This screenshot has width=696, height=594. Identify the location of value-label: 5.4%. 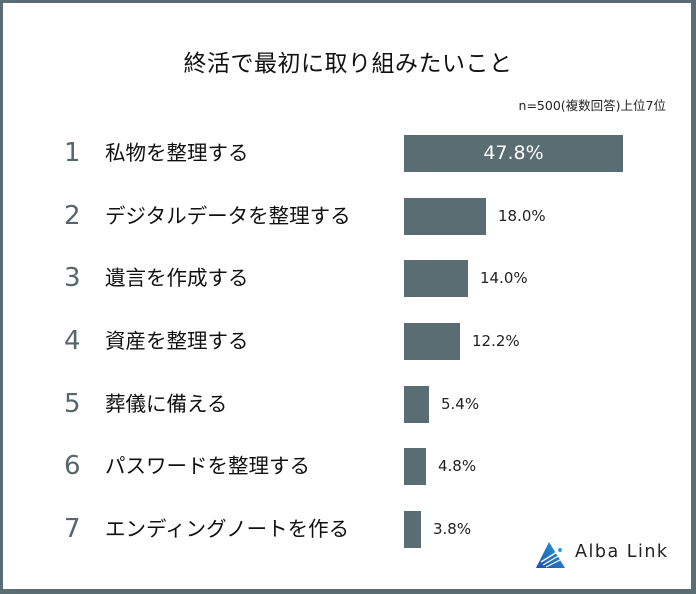
(460, 404).